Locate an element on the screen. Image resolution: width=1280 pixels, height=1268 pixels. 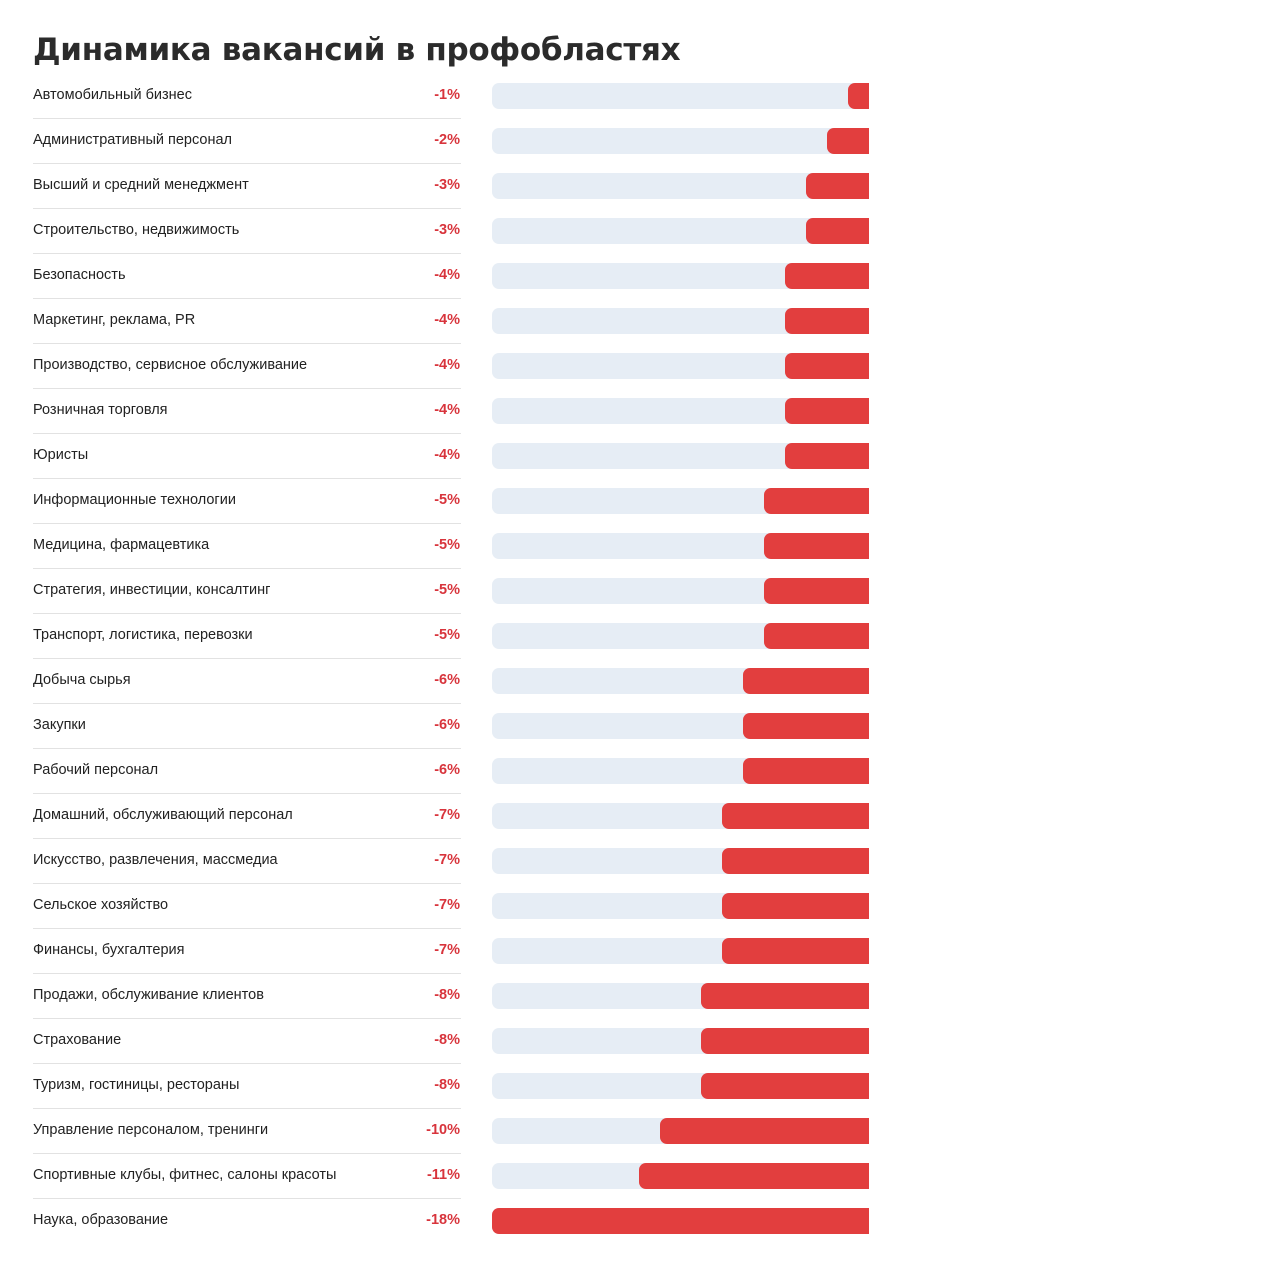
value-label: -6% is located at coordinates (447, 680).